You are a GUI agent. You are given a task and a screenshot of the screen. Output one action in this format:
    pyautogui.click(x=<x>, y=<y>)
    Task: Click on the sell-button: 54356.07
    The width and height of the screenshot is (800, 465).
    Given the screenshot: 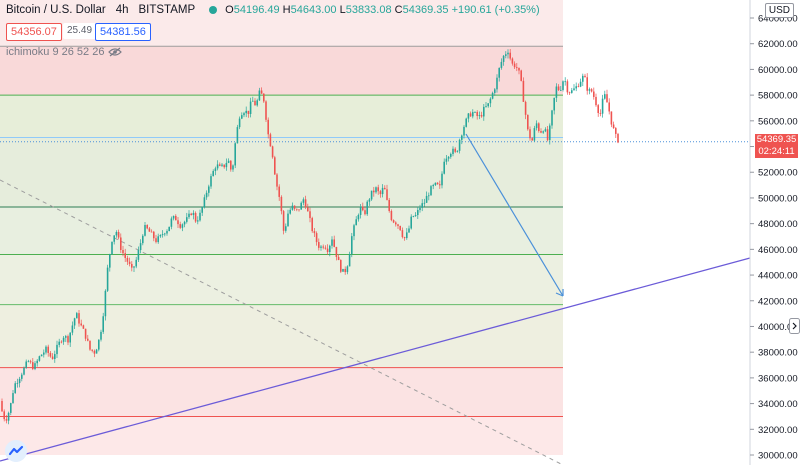 What is the action you would take?
    pyautogui.click(x=34, y=32)
    